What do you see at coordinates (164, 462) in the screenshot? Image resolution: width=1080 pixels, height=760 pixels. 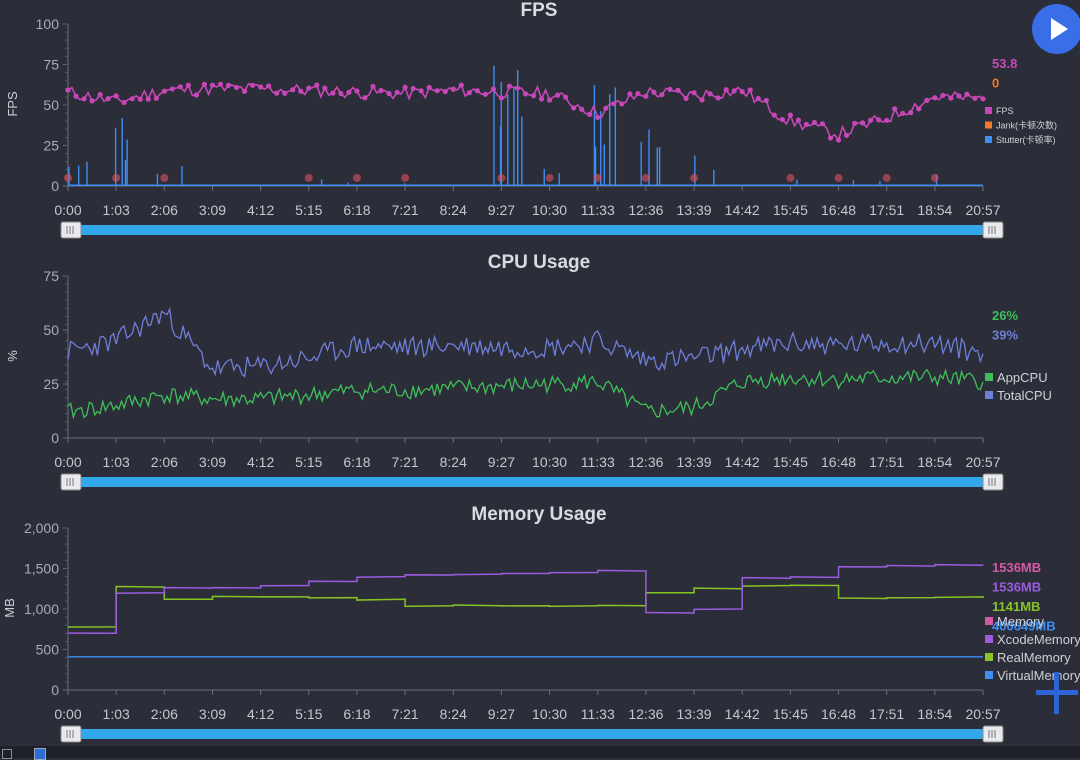 I see `x-tick-label: 2:06` at bounding box center [164, 462].